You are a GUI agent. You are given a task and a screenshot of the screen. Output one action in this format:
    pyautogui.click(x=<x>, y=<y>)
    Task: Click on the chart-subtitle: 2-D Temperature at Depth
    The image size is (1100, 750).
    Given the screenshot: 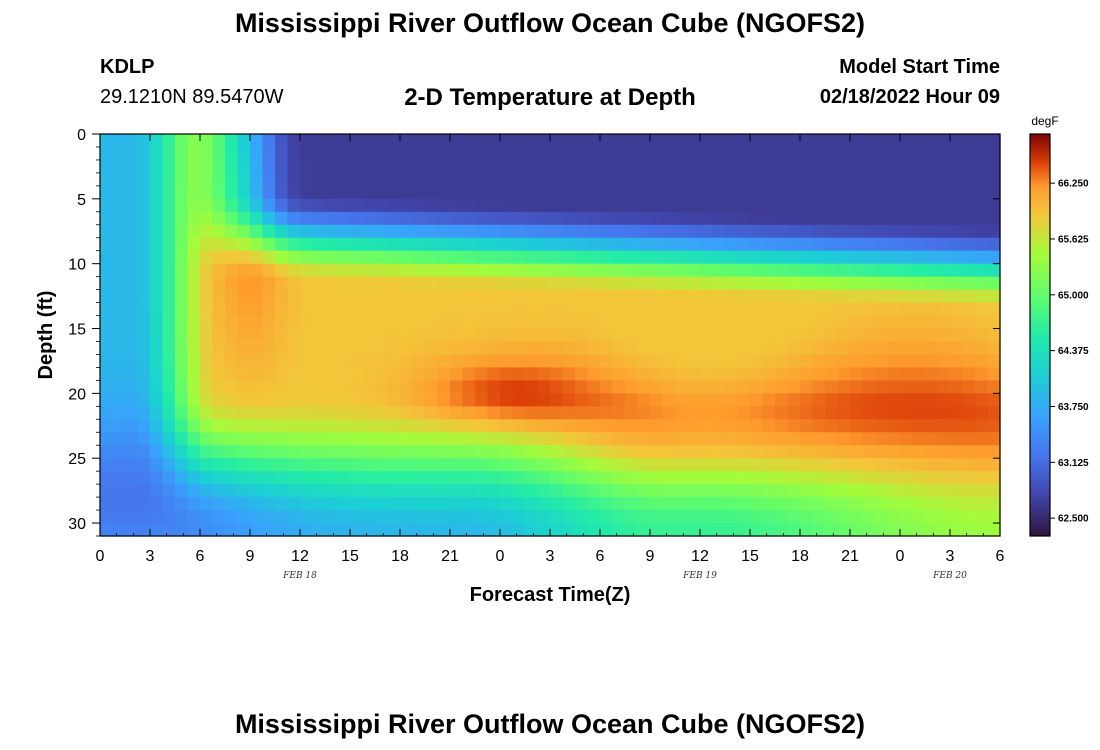 What is the action you would take?
    pyautogui.click(x=550, y=97)
    